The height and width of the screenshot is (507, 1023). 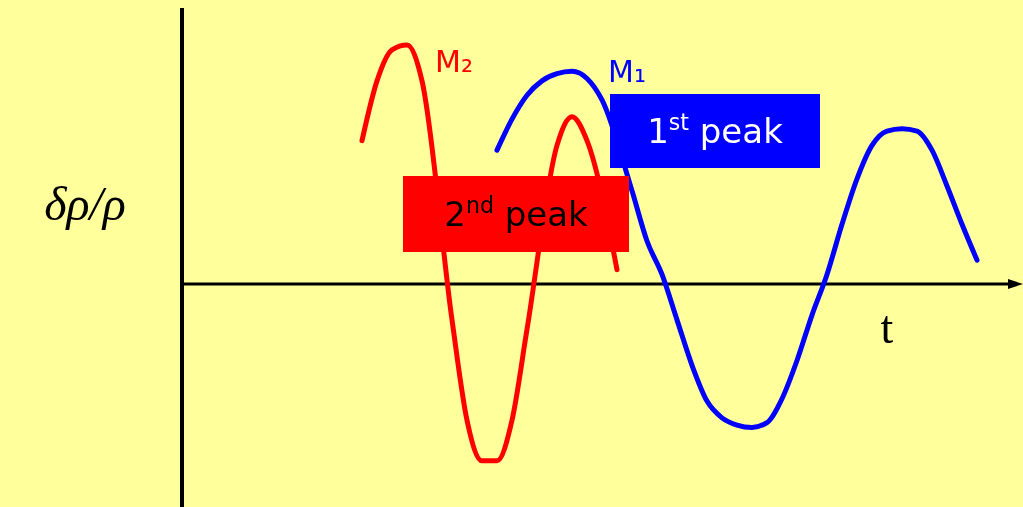 I want to click on series-label: M₂, so click(x=454, y=61).